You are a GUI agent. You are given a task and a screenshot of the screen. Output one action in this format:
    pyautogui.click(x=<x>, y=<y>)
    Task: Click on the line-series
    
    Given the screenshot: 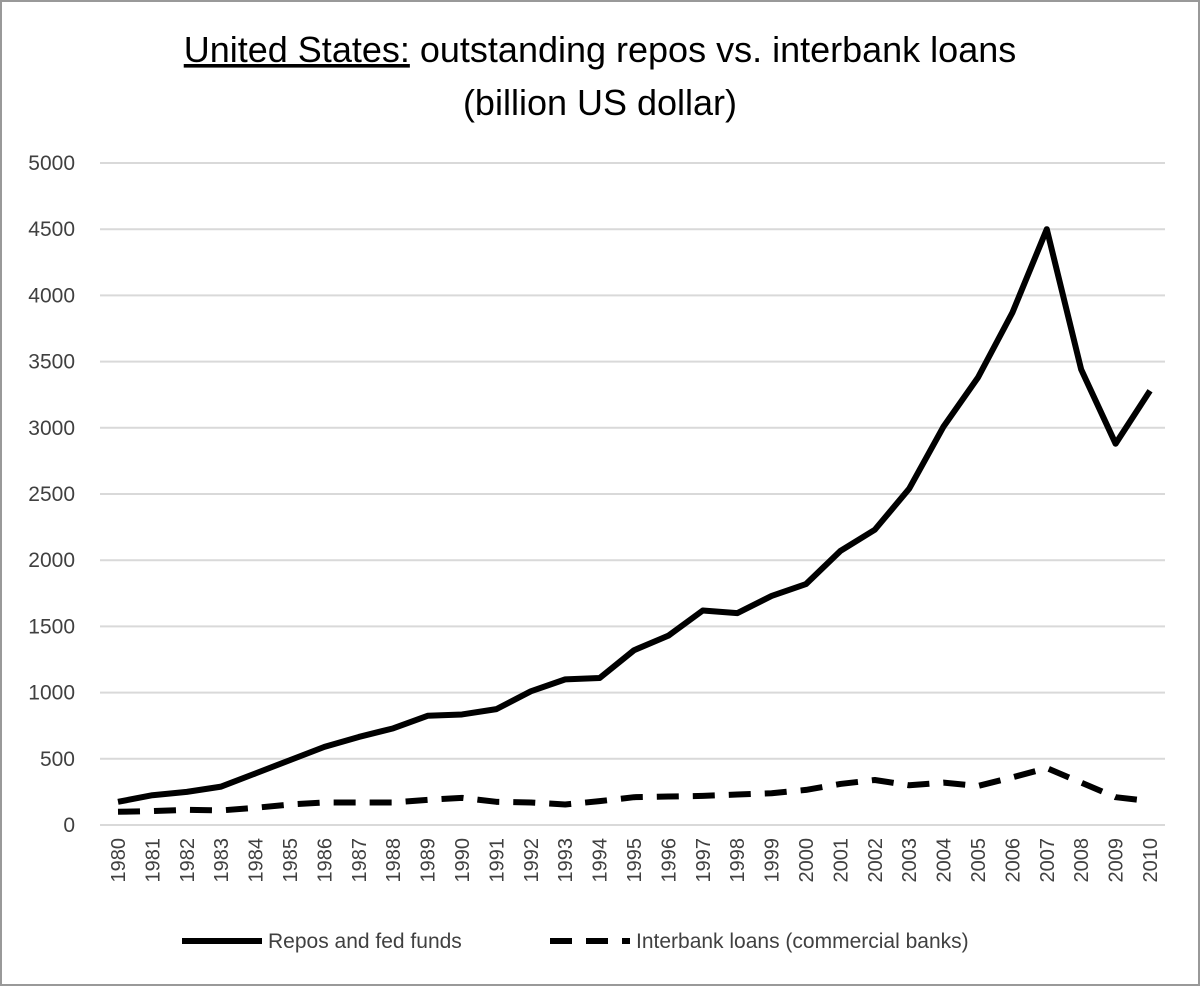 What is the action you would take?
    pyautogui.click(x=634, y=790)
    